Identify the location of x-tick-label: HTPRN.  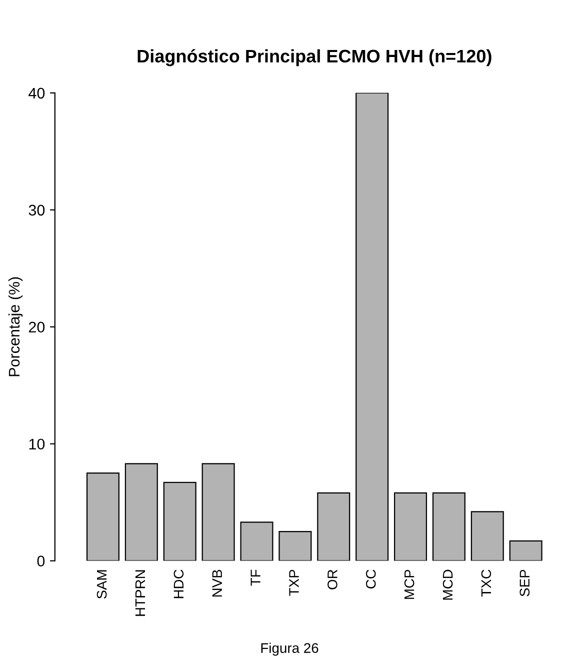
(140, 593).